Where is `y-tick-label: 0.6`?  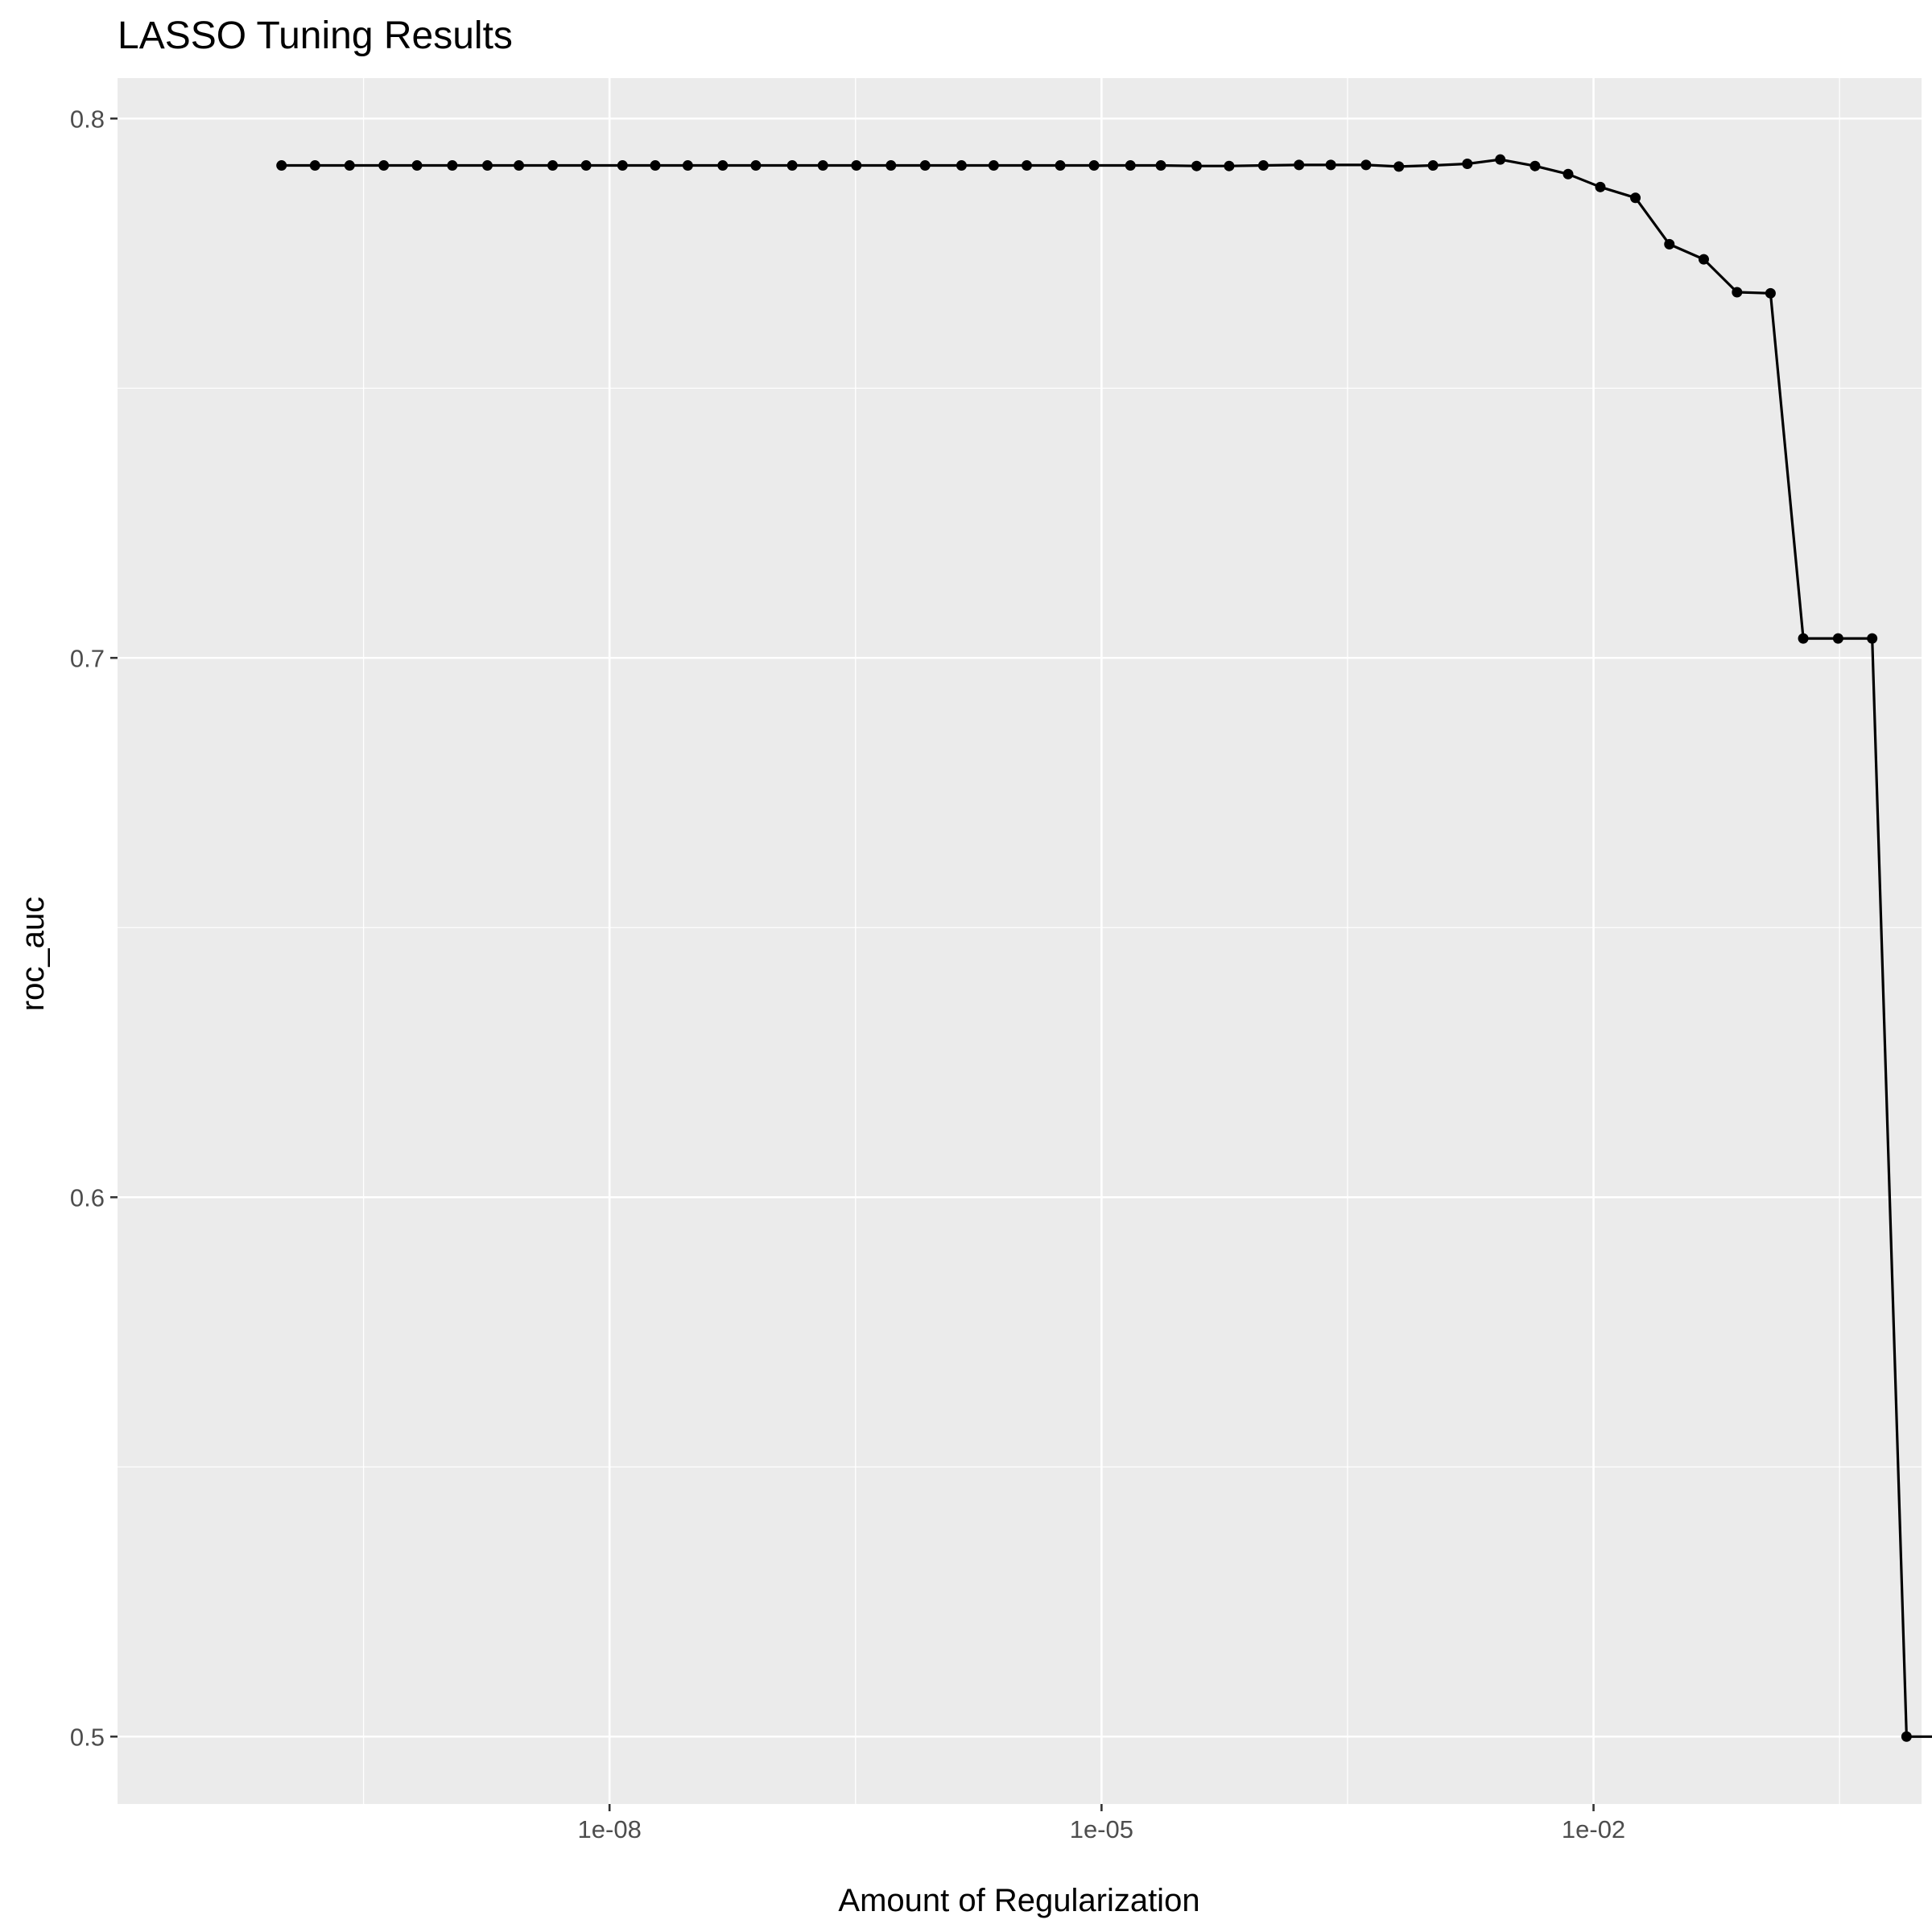 y-tick-label: 0.6 is located at coordinates (87, 1197).